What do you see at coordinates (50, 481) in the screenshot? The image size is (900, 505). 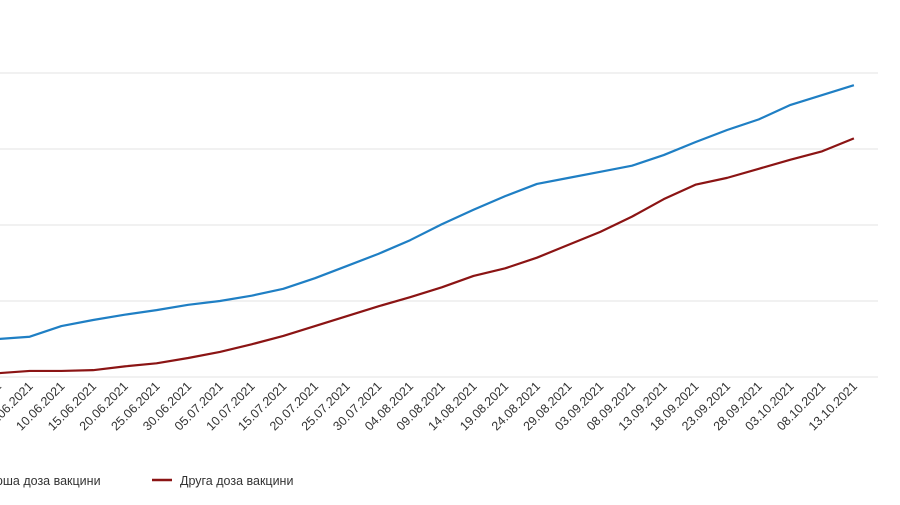 I see `legend-label: Перша доза вакцини` at bounding box center [50, 481].